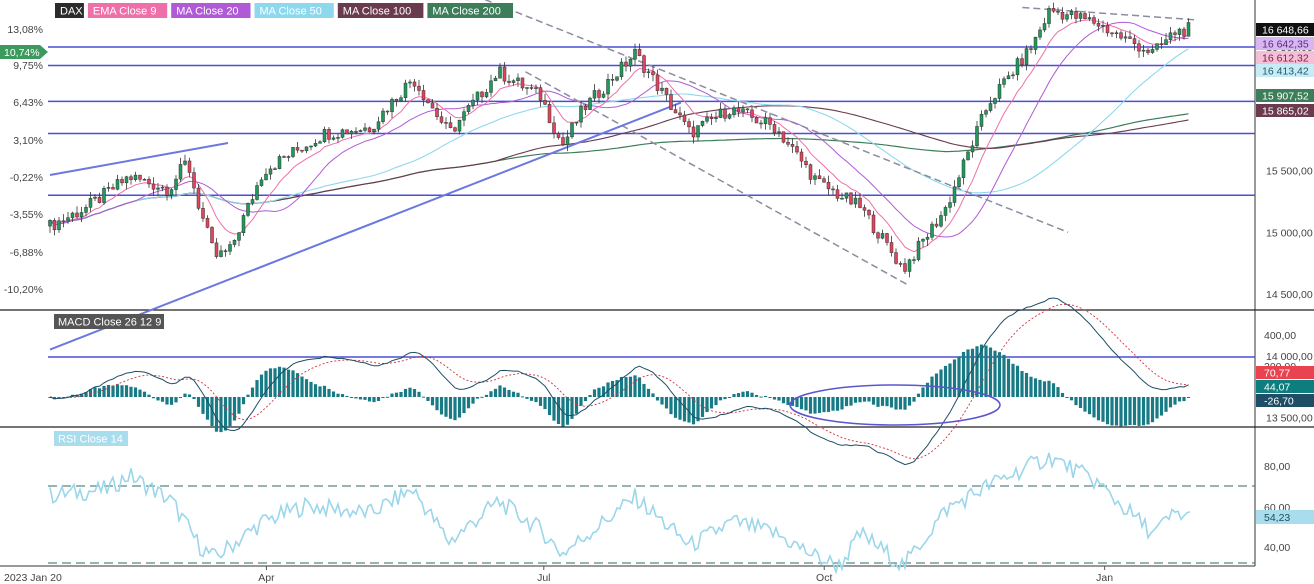 The height and width of the screenshot is (584, 1314). What do you see at coordinates (558, 575) in the screenshot?
I see `x-axis-labels: 2023 Jan 20 Apr Jul Oct Jan` at bounding box center [558, 575].